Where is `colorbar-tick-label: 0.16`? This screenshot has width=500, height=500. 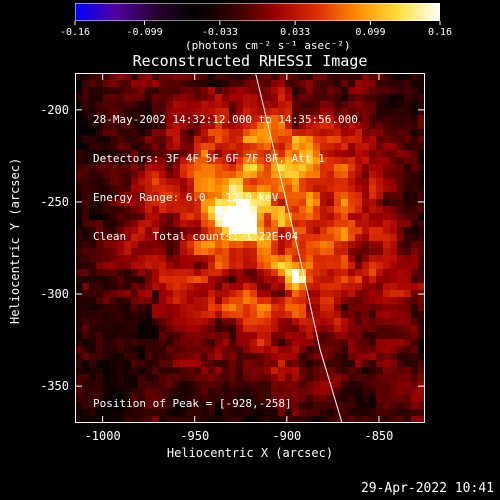
colorbar-tick-label: 0.16 is located at coordinates (440, 32).